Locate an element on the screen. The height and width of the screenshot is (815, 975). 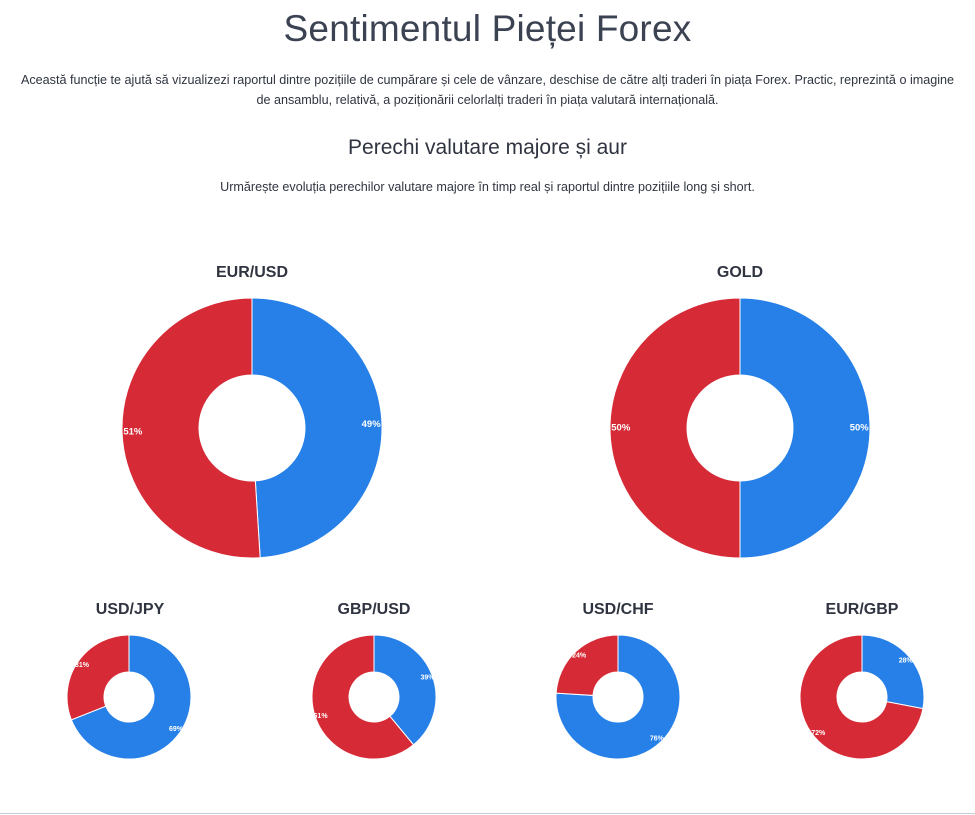
chart-title-gold: GOLD is located at coordinates (740, 272).